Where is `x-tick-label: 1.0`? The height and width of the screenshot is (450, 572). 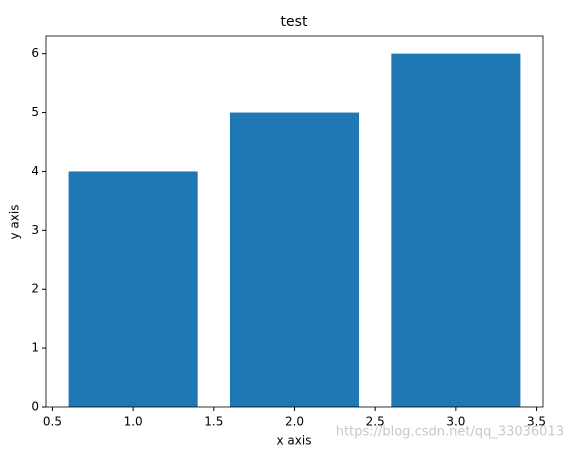
x-tick-label: 1.0 is located at coordinates (133, 422).